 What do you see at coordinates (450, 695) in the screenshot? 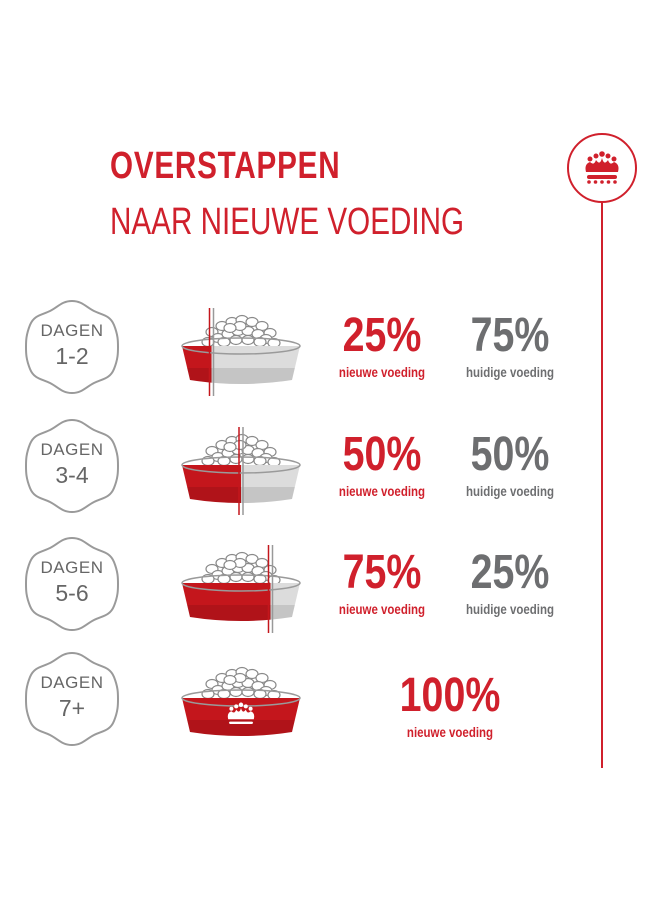
I see `new-pct: 100%` at bounding box center [450, 695].